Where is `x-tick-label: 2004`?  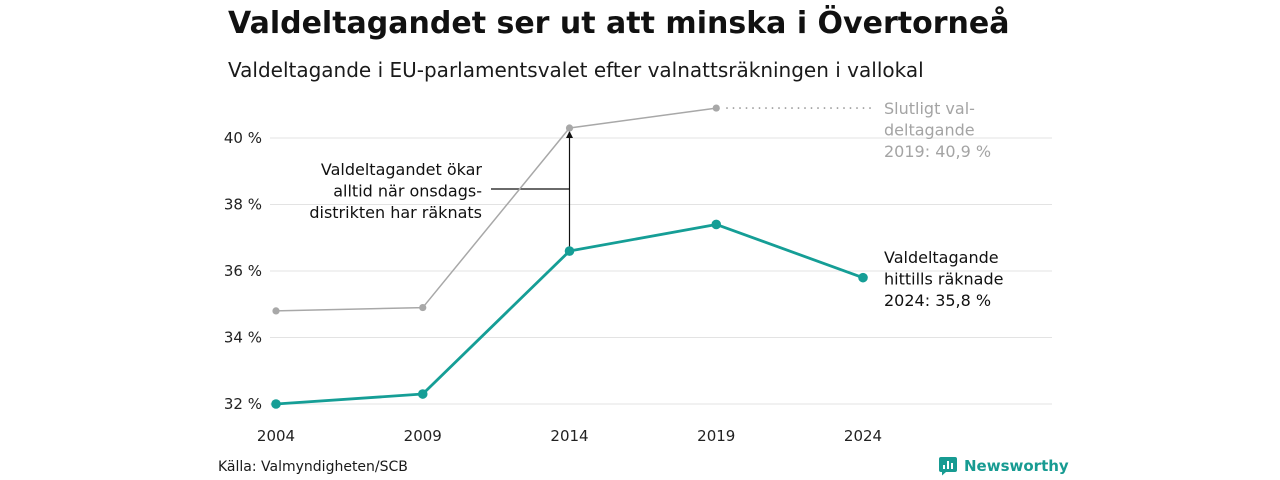
x-tick-label: 2004 is located at coordinates (276, 436).